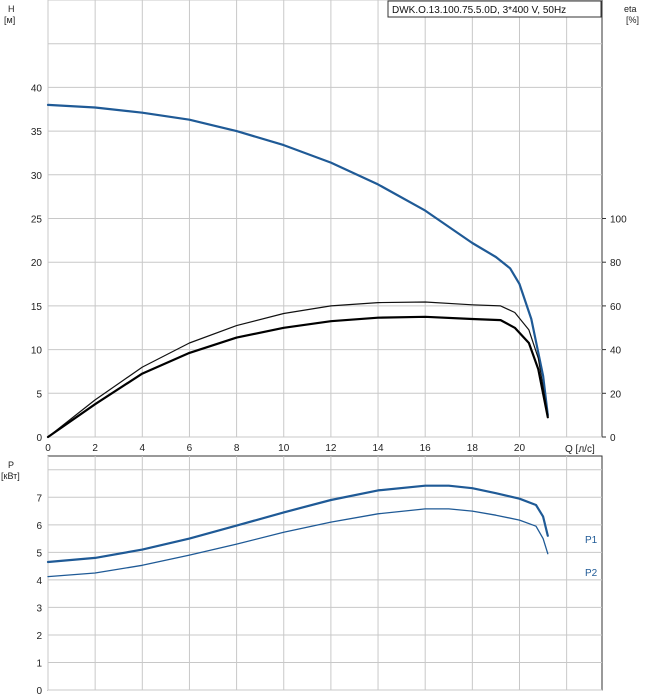 The height and width of the screenshot is (700, 658). I want to click on x-axis-label: Q [л/с], so click(580, 449).